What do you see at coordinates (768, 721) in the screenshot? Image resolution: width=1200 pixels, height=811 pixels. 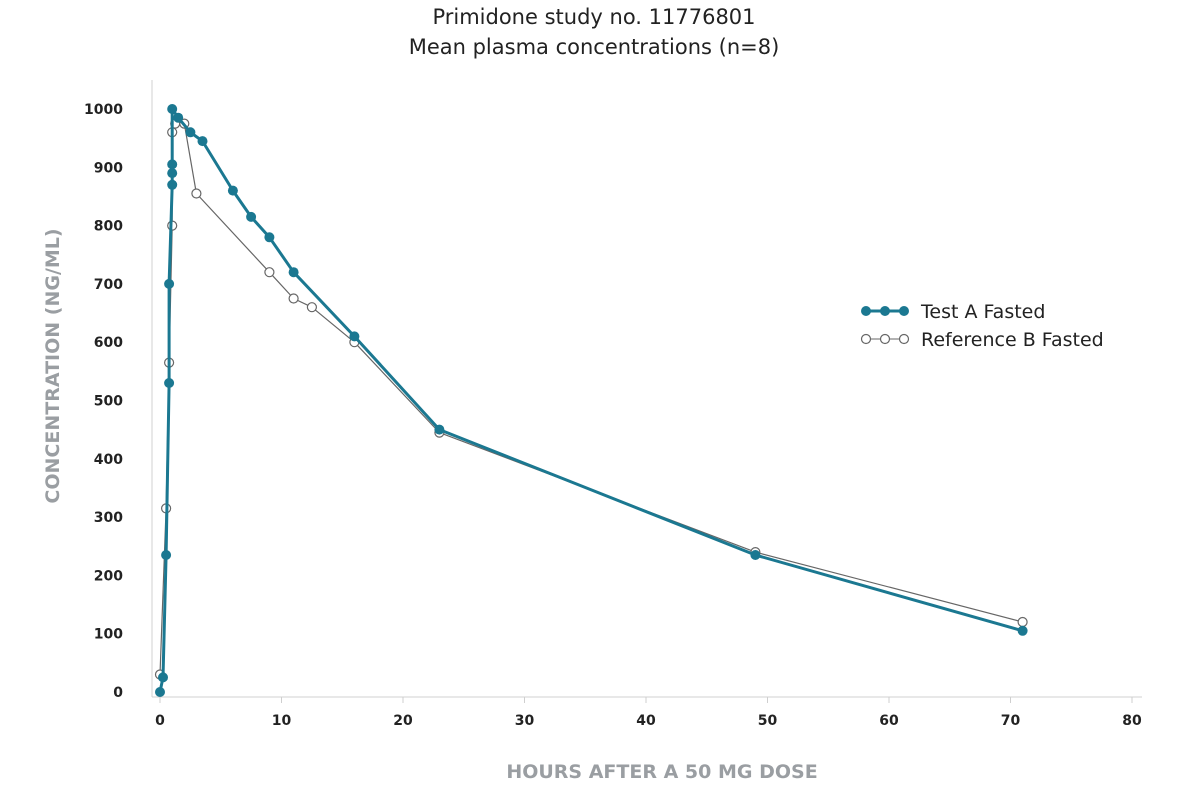 I see `x-tick-label: 50` at bounding box center [768, 721].